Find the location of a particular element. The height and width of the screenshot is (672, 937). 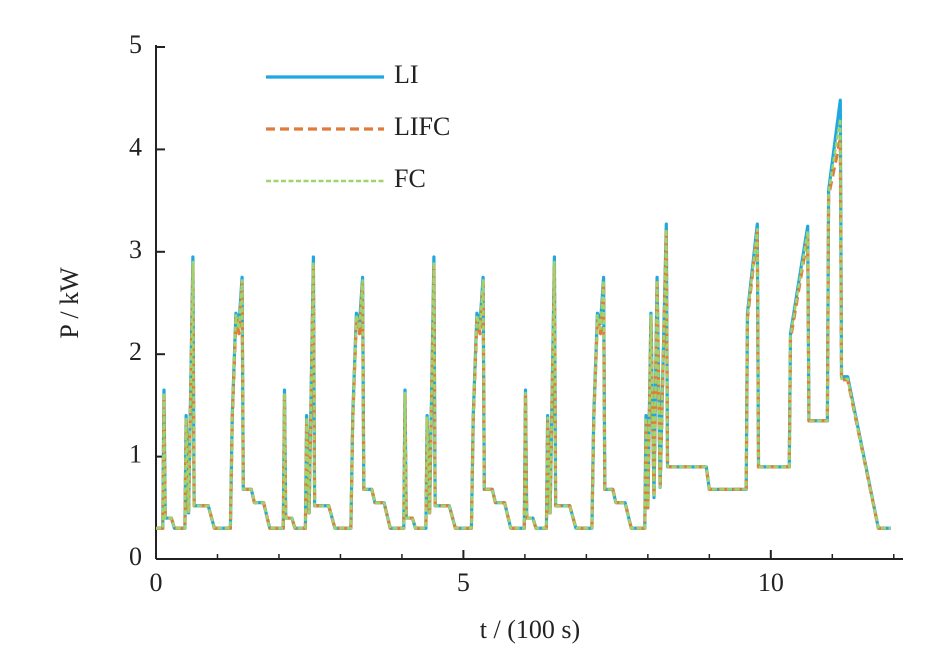

legend-label: FC is located at coordinates (410, 178).